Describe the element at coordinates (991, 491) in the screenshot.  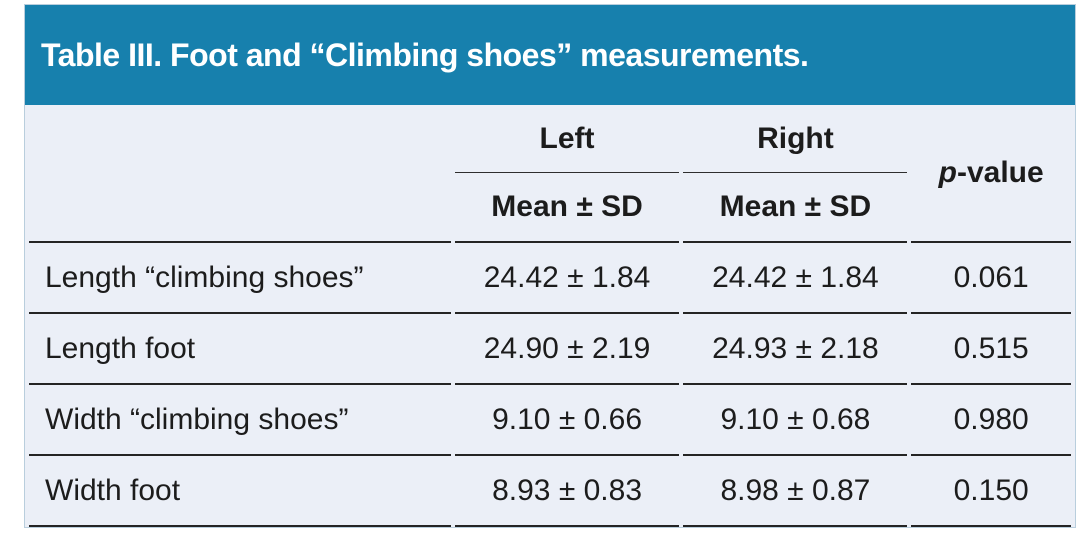
I see `cell-p-value: 0.150` at that location.